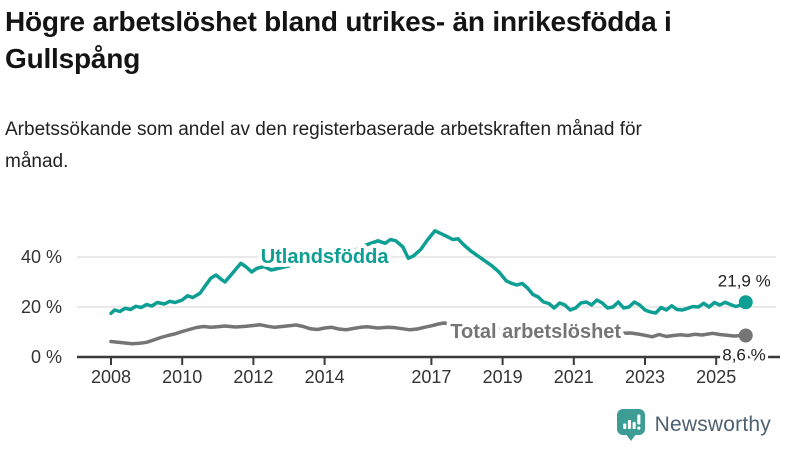  I want to click on x-tick-label: 2014, so click(325, 377).